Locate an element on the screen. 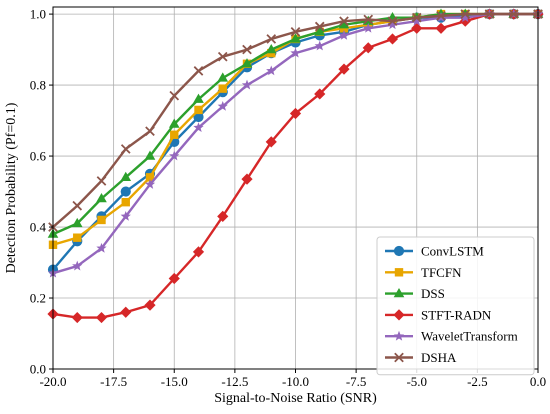 Image resolution: width=550 pixels, height=414 pixels. y-tick-label: 0.0 is located at coordinates (38, 369).